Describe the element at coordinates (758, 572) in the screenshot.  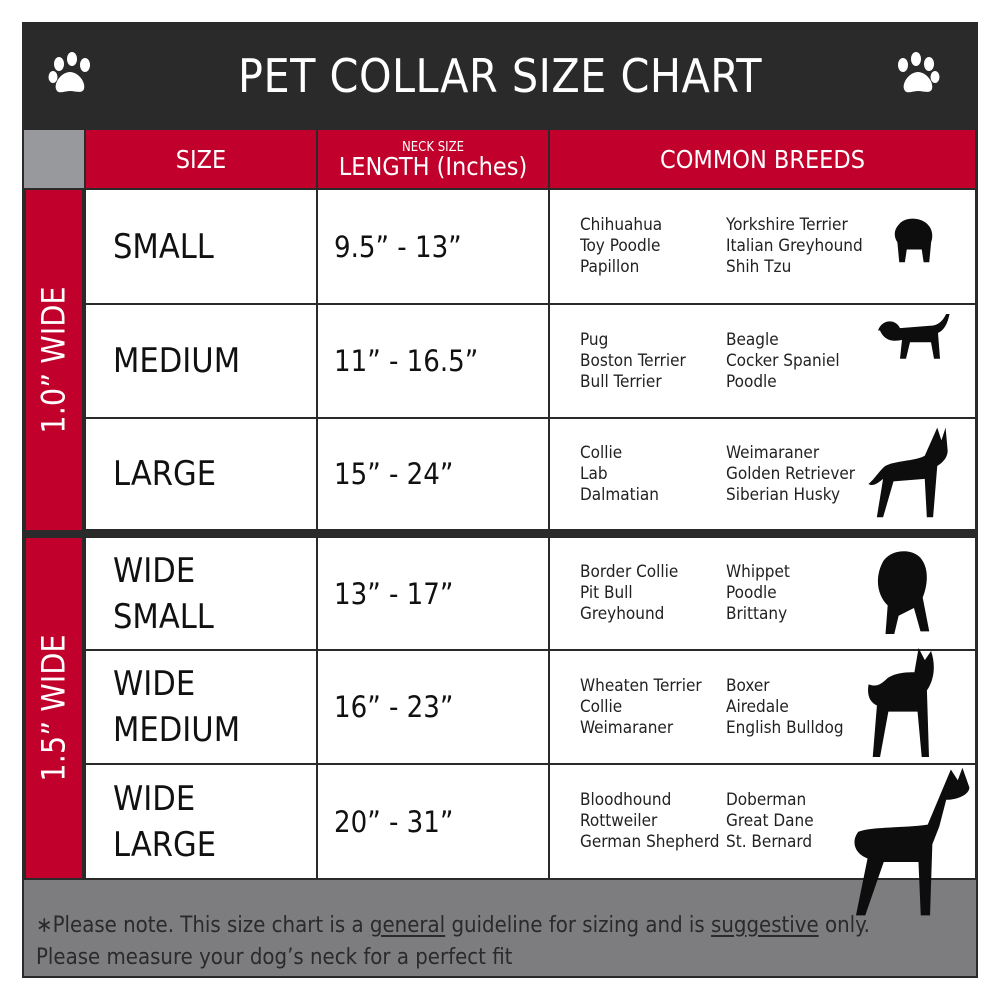
I see `breed-name: Whippet` at that location.